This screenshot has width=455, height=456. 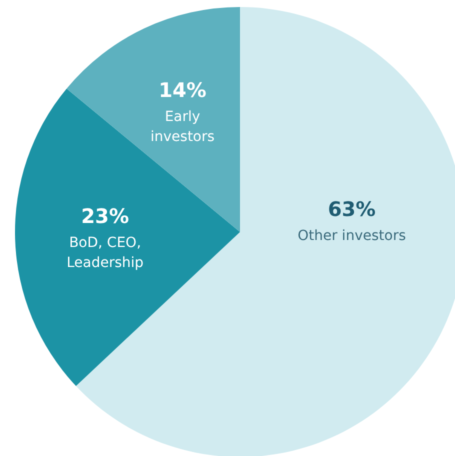 I want to click on slice-label: Early investors, so click(x=182, y=126).